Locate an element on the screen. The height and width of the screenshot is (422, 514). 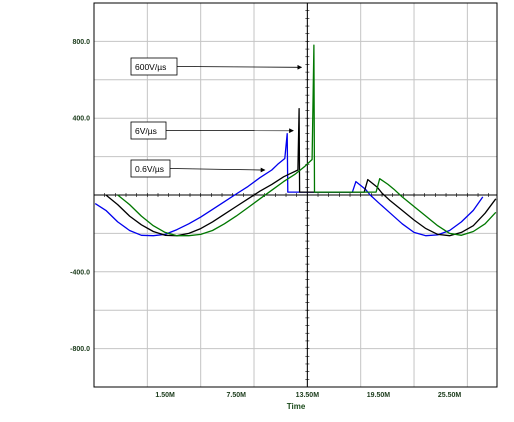
y-tick-label: 800.0 is located at coordinates (81, 42).